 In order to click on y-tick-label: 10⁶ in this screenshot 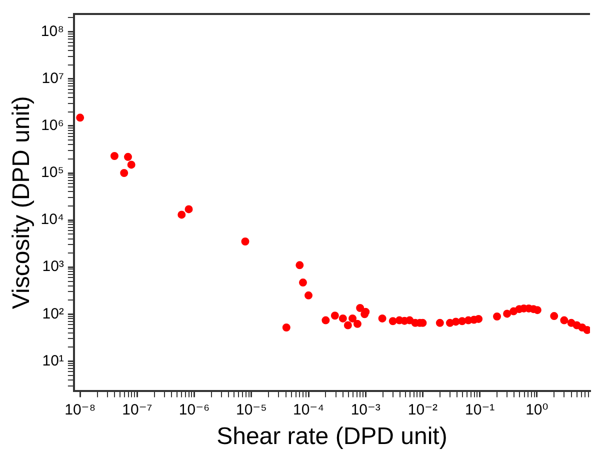, I will do `click(52, 125)`.